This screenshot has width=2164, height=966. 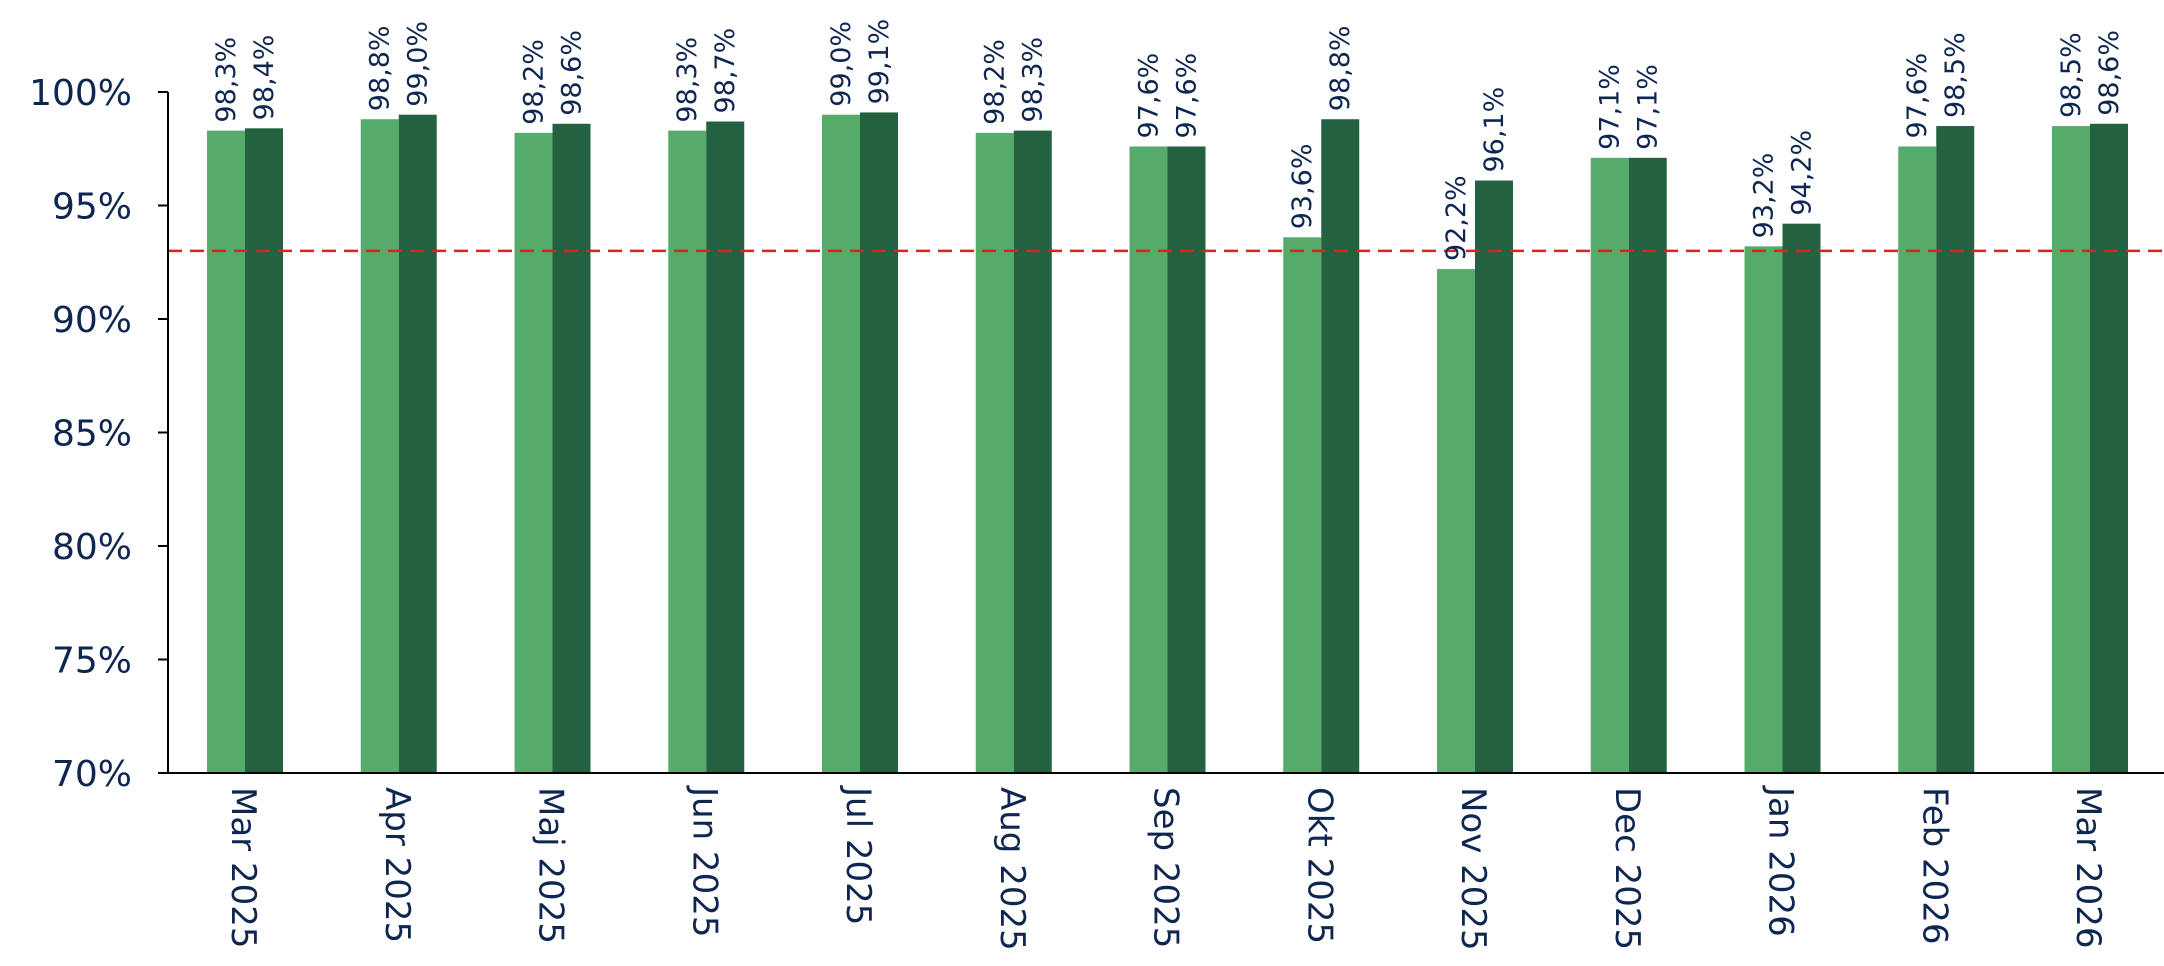 I want to click on x-tick-label: Aug 2025, so click(x=1012, y=869).